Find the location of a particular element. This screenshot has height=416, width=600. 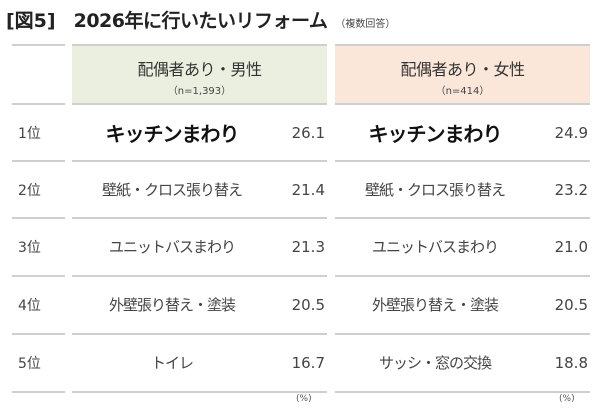

male-item: 外壁張り替え・塗装 is located at coordinates (172, 305).